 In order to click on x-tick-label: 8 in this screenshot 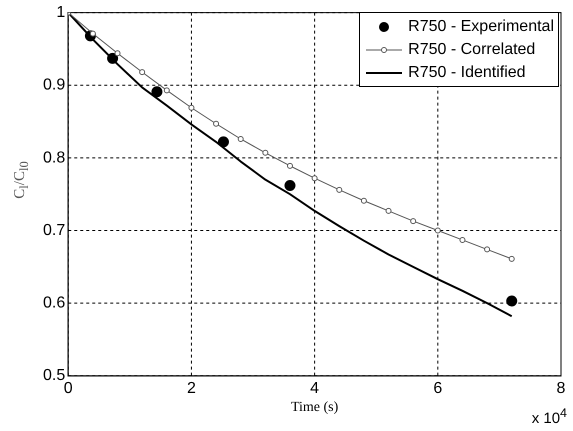, I will do `click(561, 388)`.